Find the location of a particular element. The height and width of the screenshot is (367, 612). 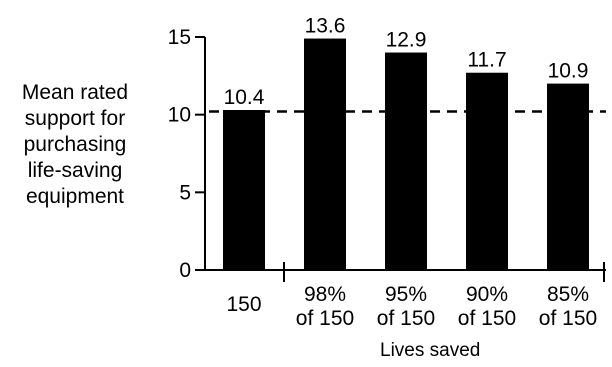

y-axis-label-line: life-saving is located at coordinates (75, 170).